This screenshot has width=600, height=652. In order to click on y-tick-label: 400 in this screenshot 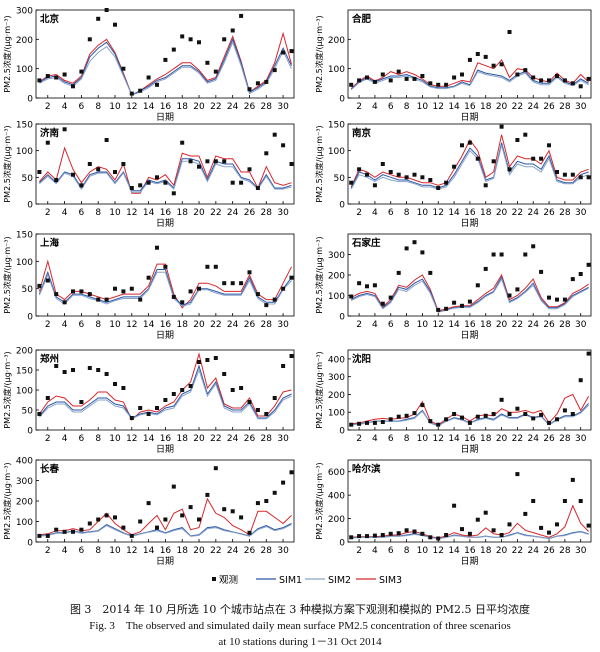, I will do `click(336, 497)`.